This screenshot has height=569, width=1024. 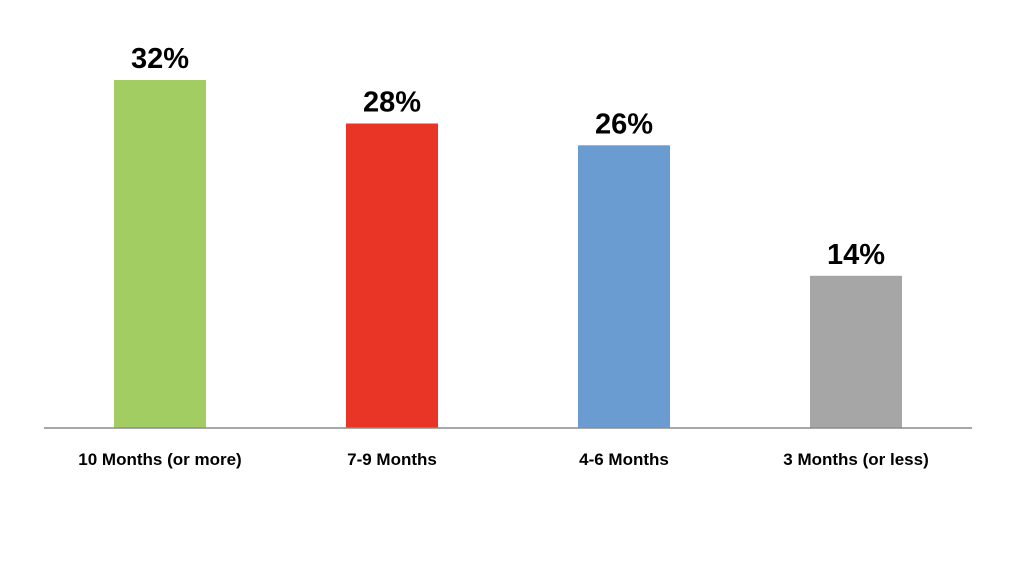 What do you see at coordinates (160, 59) in the screenshot?
I see `data-label-1: 32%` at bounding box center [160, 59].